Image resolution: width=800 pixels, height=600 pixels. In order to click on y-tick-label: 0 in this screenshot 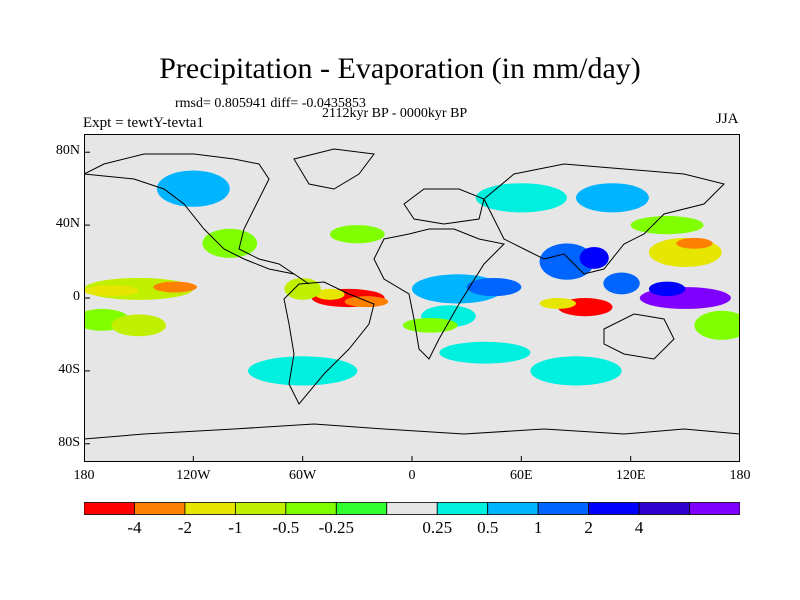, I will do `click(76, 296)`.